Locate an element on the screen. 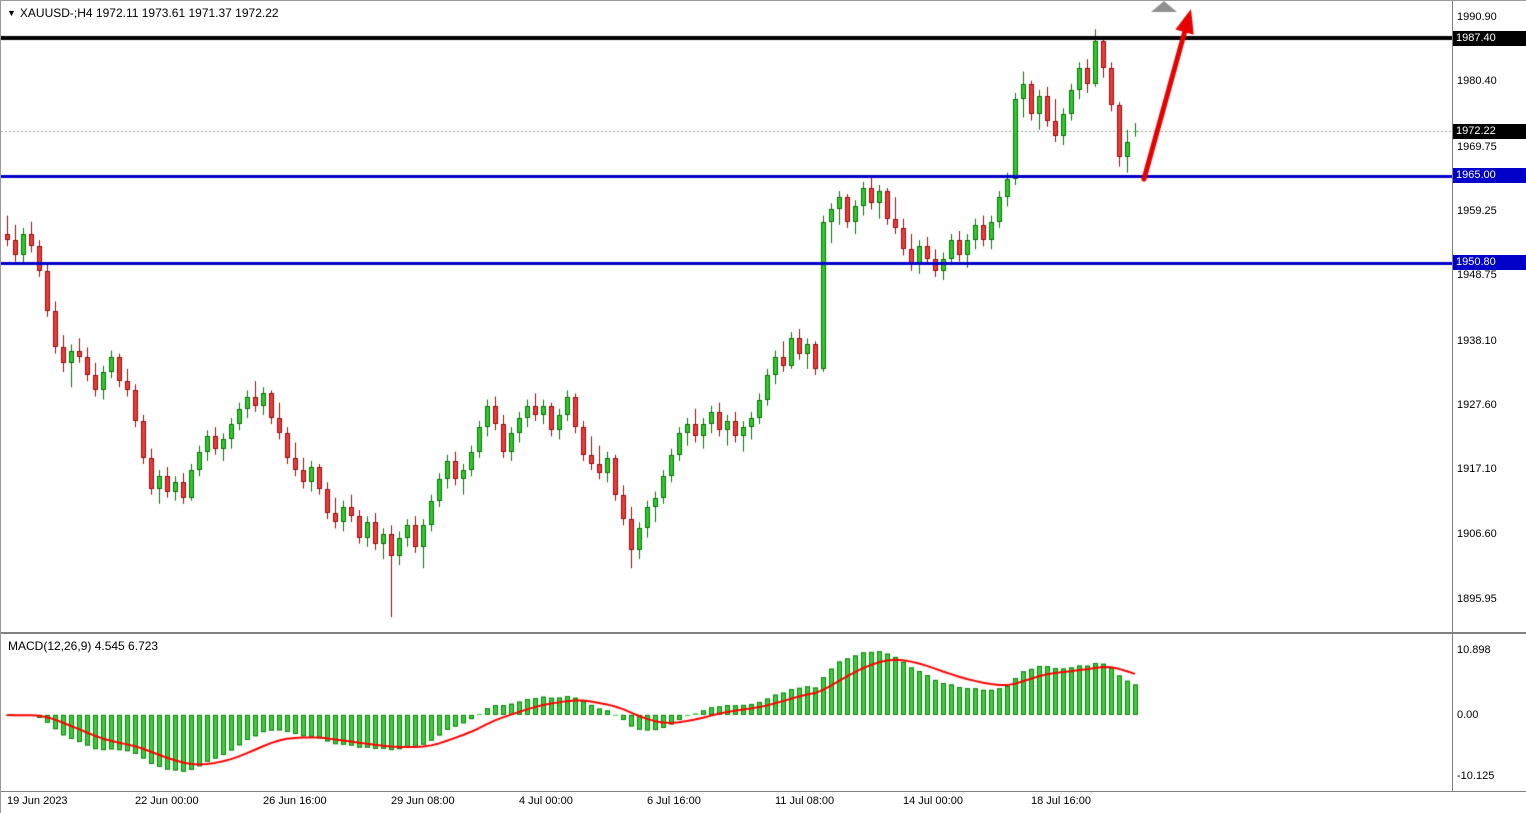 The width and height of the screenshot is (1526, 813). price-level-badge: 1950.80 is located at coordinates (1489, 263).